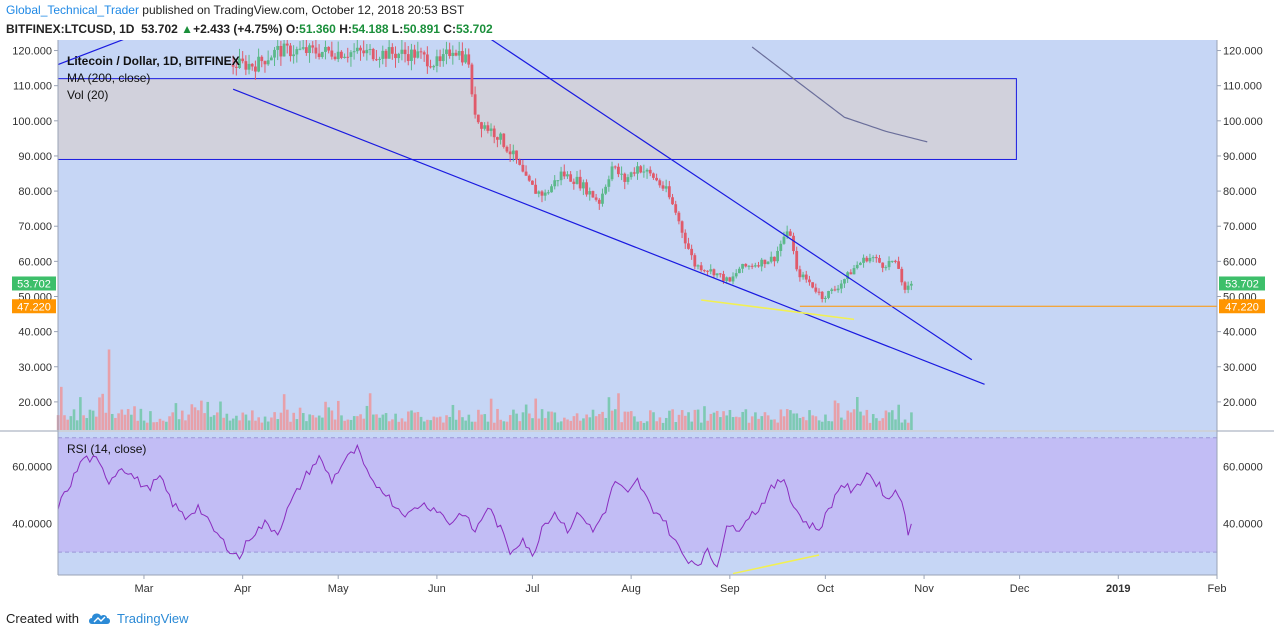 Image resolution: width=1274 pixels, height=636 pixels. Describe the element at coordinates (1240, 192) in the screenshot. I see `price-tick-label-right: 80.000` at that location.